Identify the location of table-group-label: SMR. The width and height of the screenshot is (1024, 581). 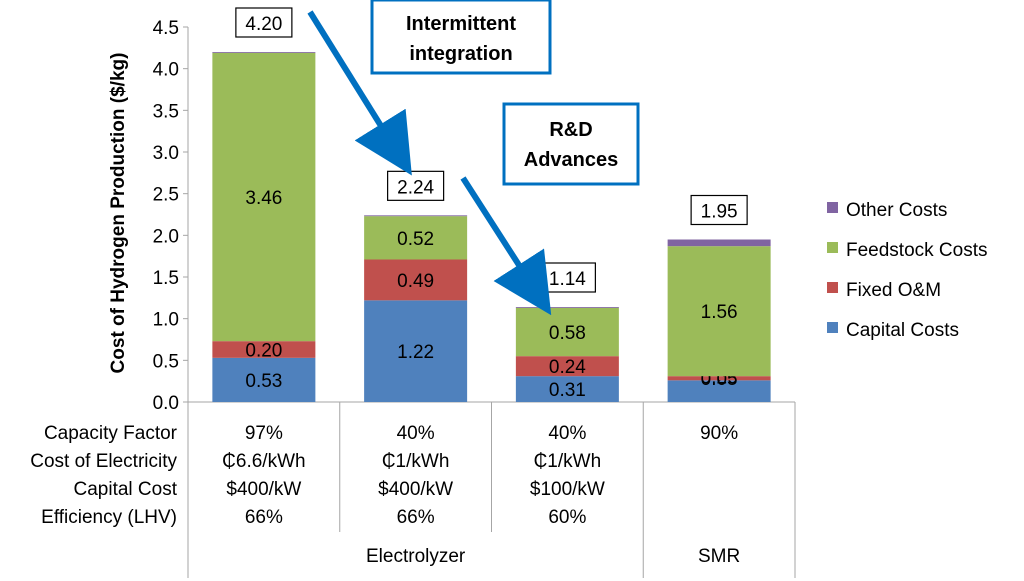
(719, 556).